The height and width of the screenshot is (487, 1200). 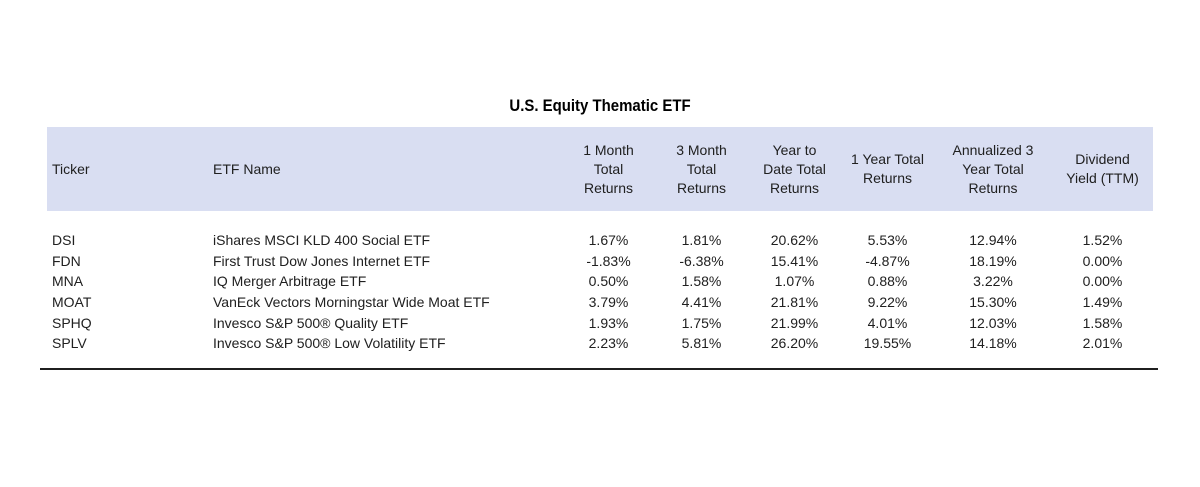 I want to click on ticker-cell: SPLV, so click(x=69, y=343).